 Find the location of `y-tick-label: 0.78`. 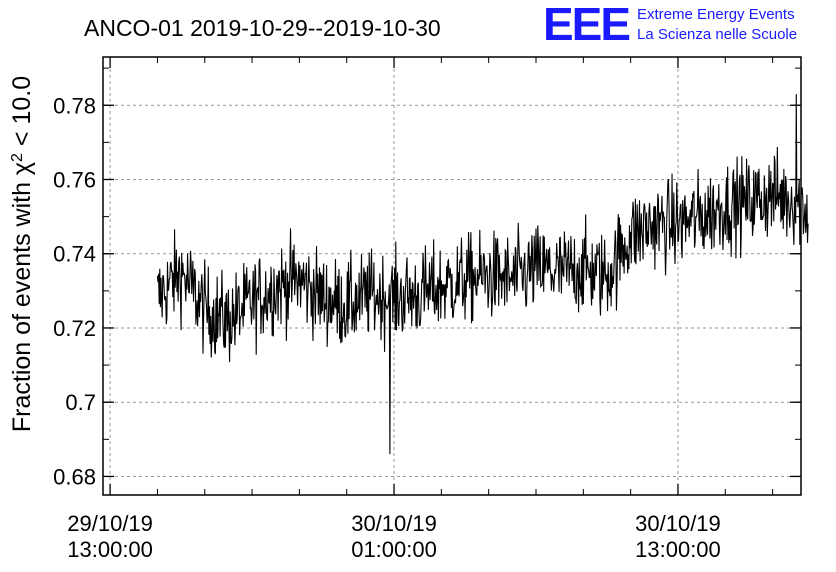

y-tick-label: 0.78 is located at coordinates (74, 105).